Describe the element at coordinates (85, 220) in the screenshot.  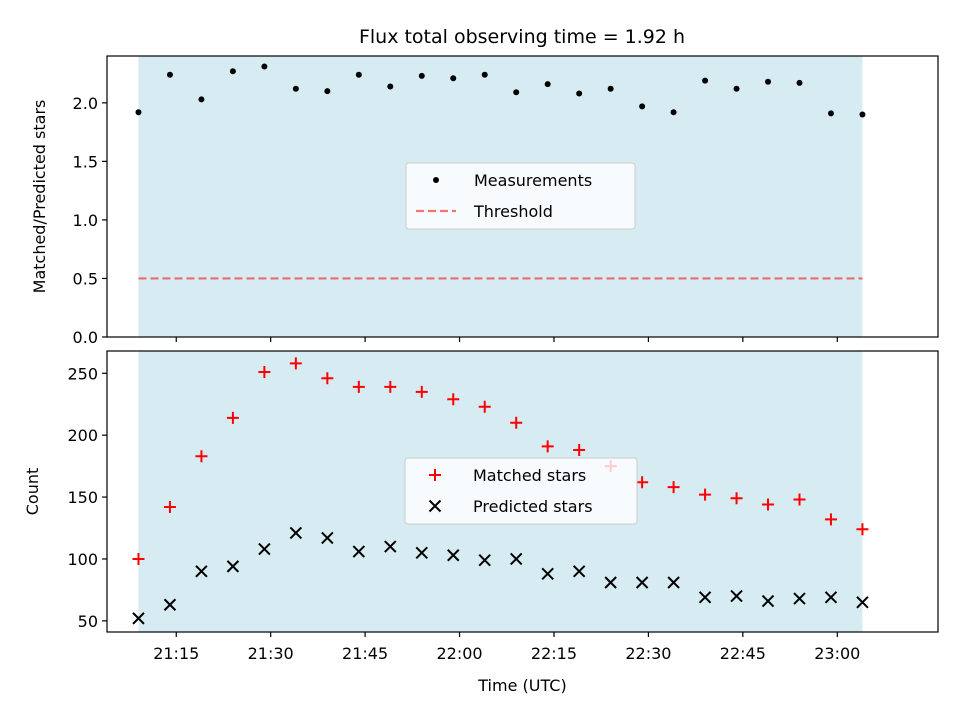
I see `y-tick-label: 1.0` at that location.